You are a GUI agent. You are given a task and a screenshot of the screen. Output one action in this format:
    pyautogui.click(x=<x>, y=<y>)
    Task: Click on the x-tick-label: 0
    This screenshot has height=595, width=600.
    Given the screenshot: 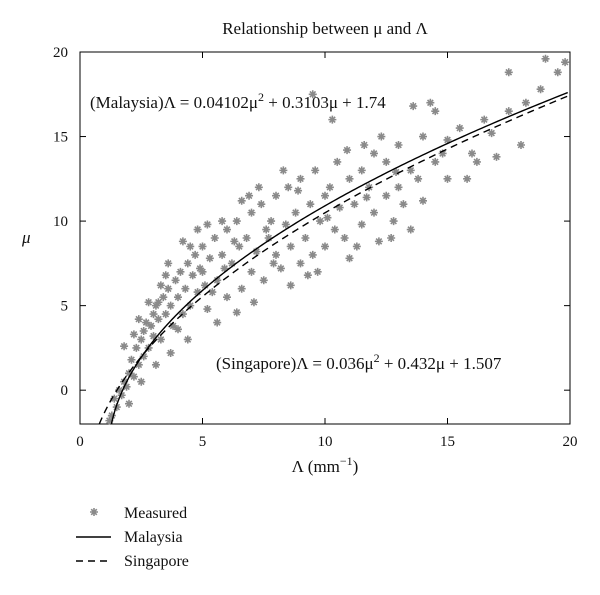 What is the action you would take?
    pyautogui.click(x=80, y=442)
    